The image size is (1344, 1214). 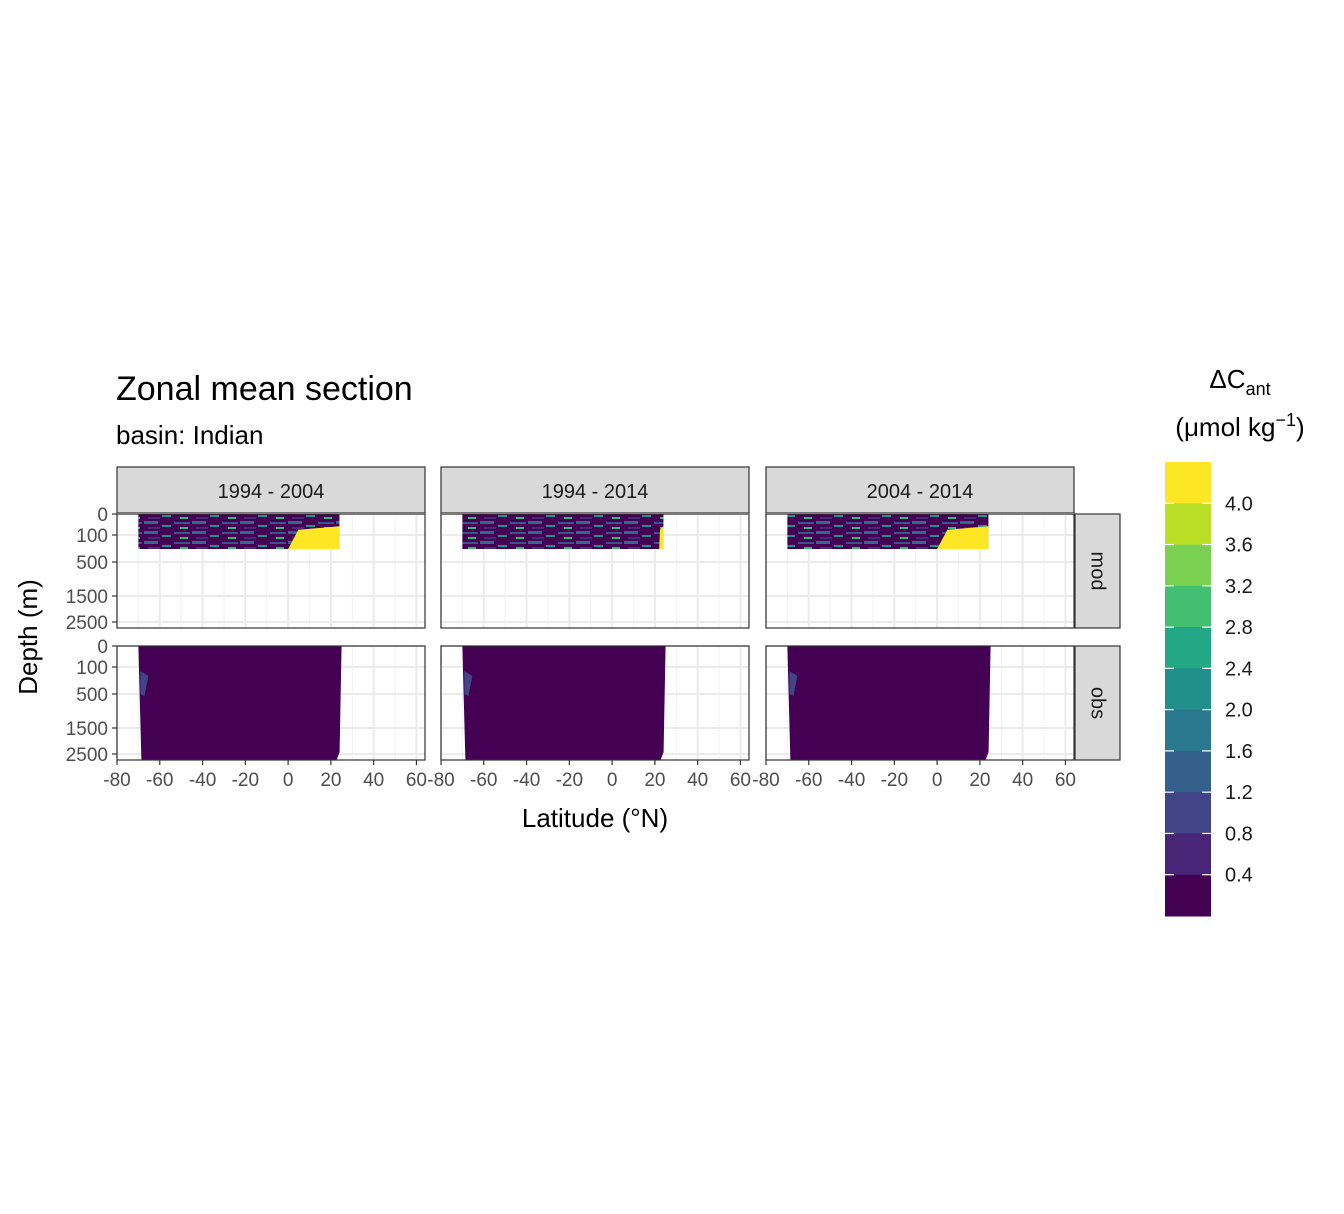 What do you see at coordinates (1300, 427) in the screenshot?
I see `legend-title-units-end: )` at bounding box center [1300, 427].